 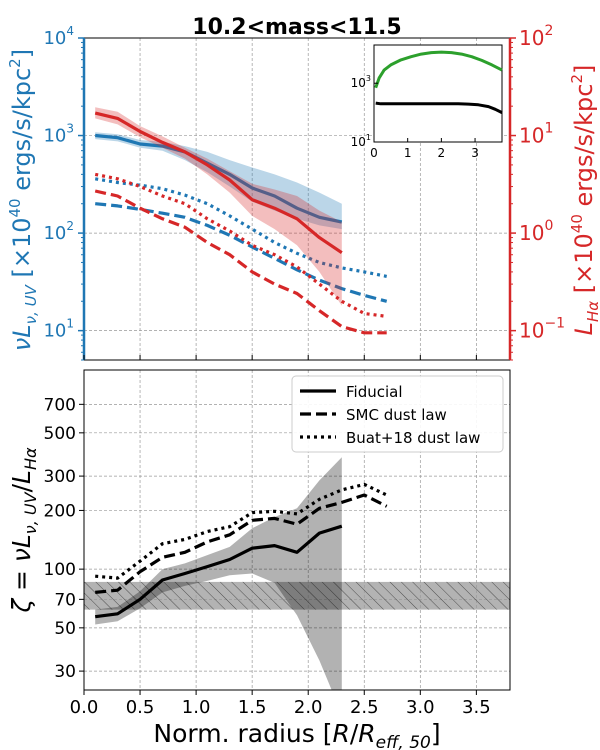 I want to click on legend: Fiducial SMC dust law Buat+18 dust law, so click(x=397, y=414).